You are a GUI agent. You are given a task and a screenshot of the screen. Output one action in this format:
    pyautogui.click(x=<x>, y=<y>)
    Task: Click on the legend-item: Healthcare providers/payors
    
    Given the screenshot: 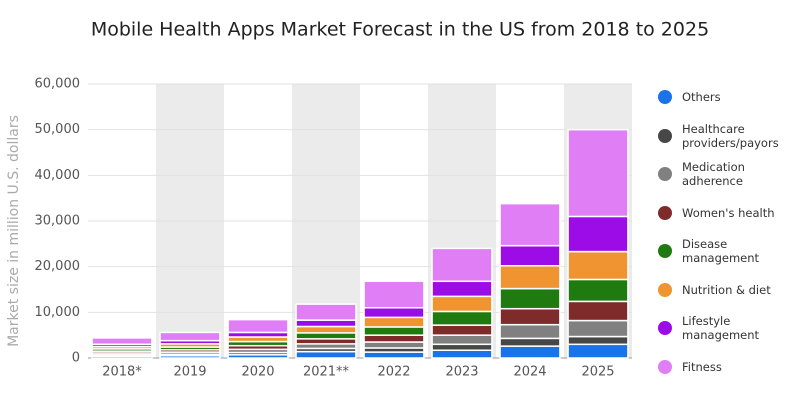 What is the action you would take?
    pyautogui.click(x=728, y=136)
    